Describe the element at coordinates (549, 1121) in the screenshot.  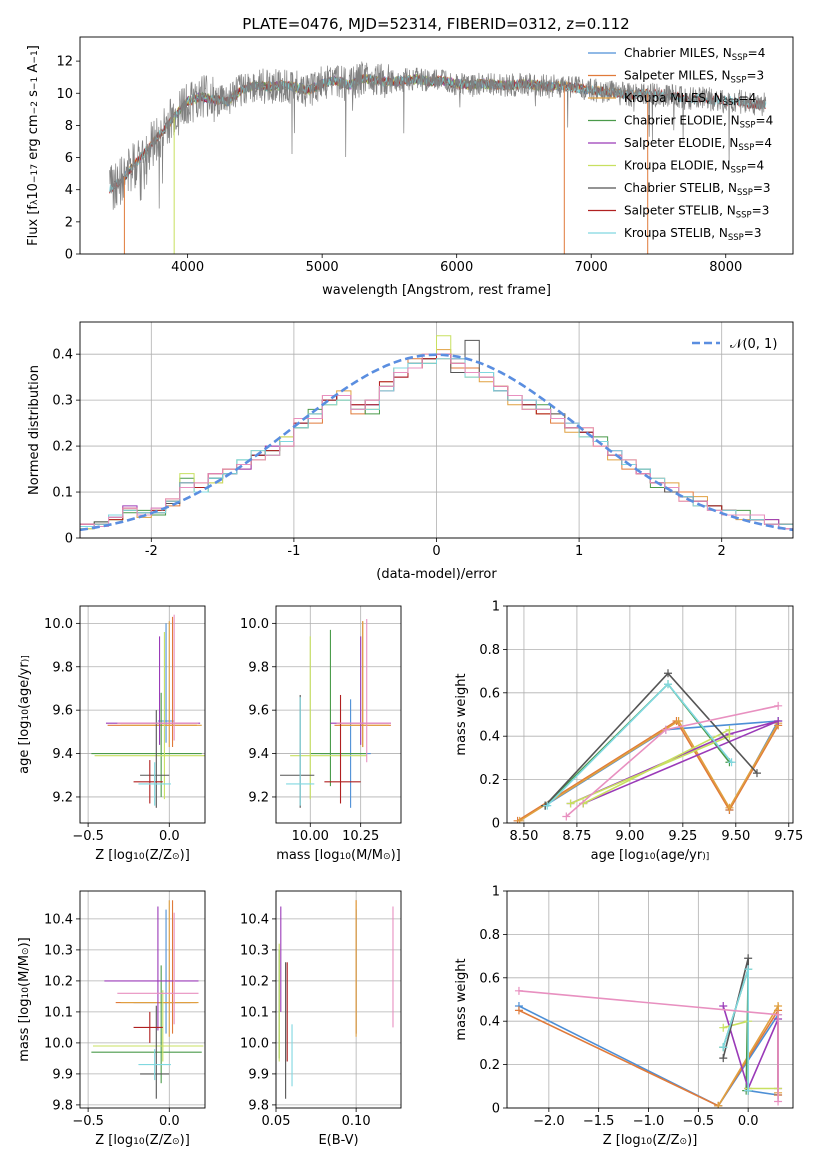
I see `x-tick-label: −2.0` at that location.